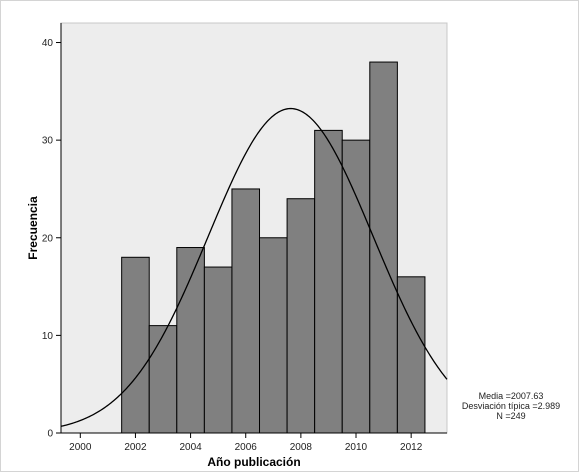  I want to click on stats-mean: Media =2007.63, so click(511, 396).